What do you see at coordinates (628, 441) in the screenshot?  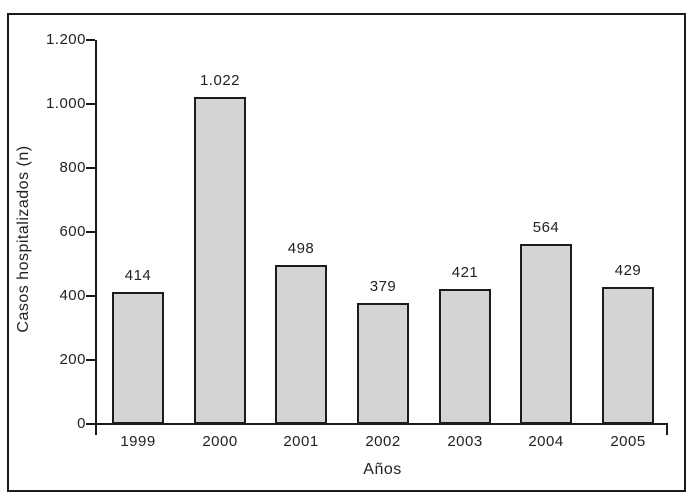 I see `x-tick-label: 2005` at bounding box center [628, 441].